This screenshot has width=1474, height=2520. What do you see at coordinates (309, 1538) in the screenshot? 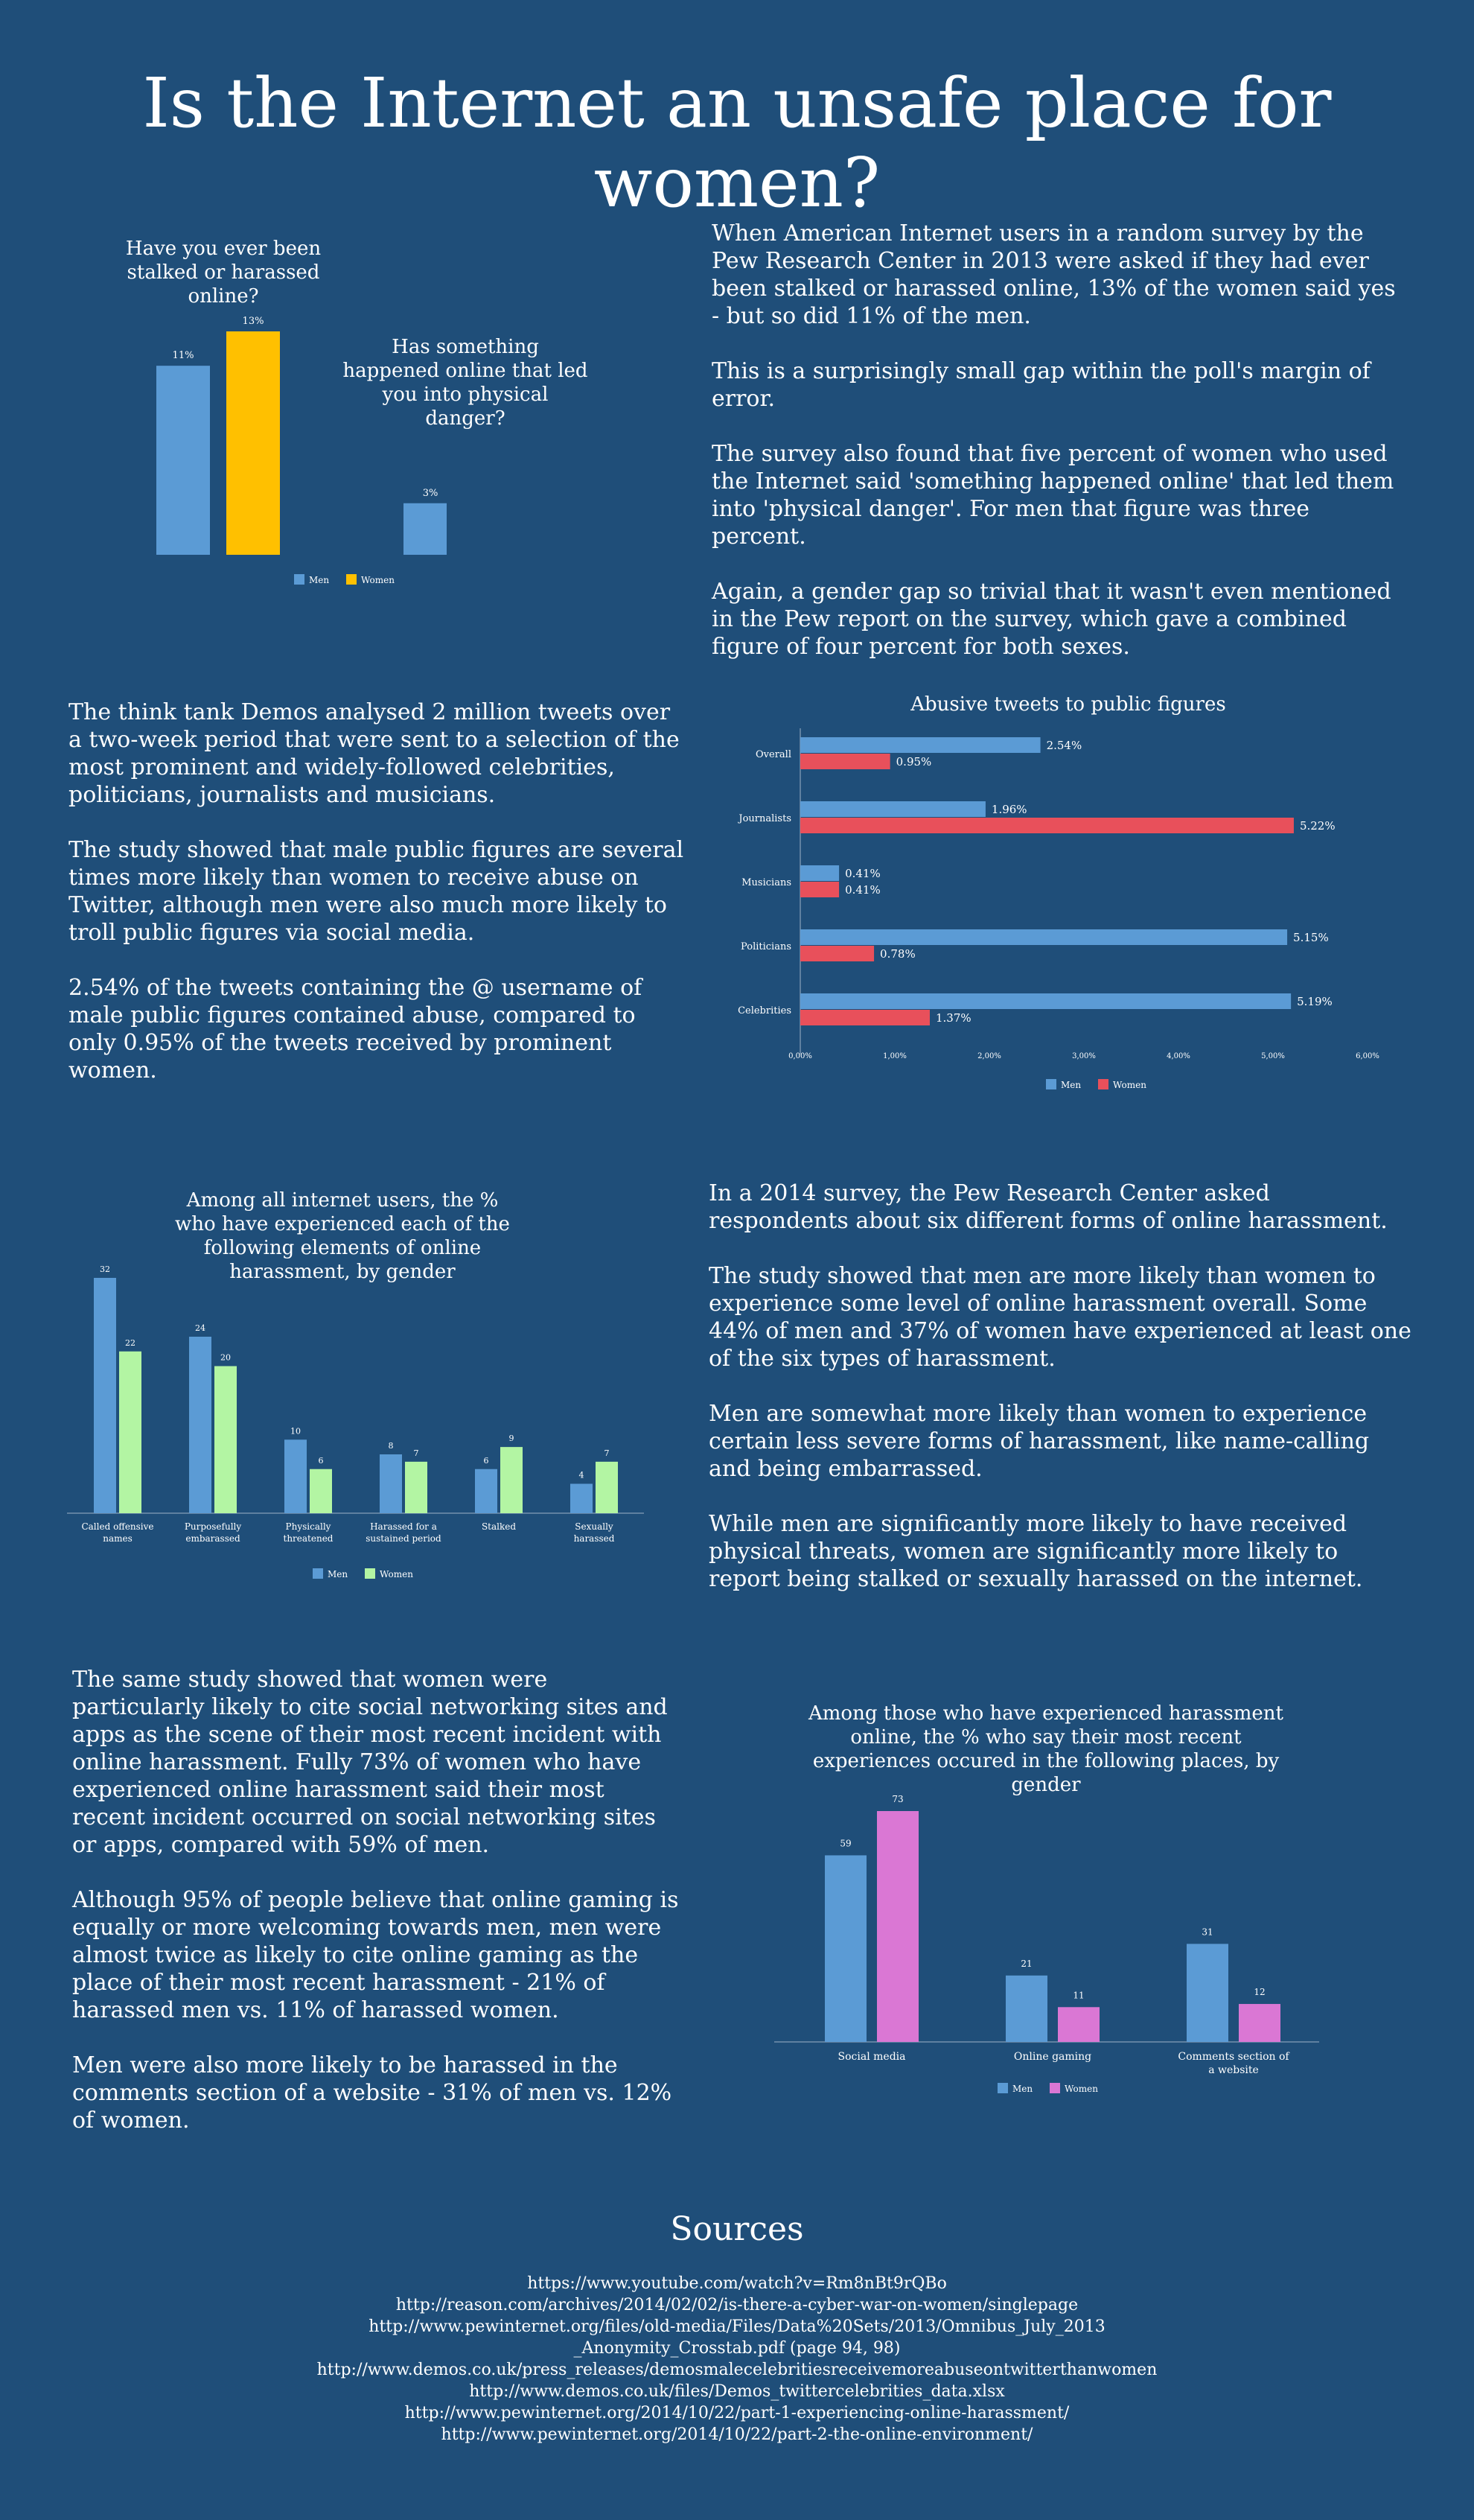
I see `category-label: threatened` at bounding box center [309, 1538].